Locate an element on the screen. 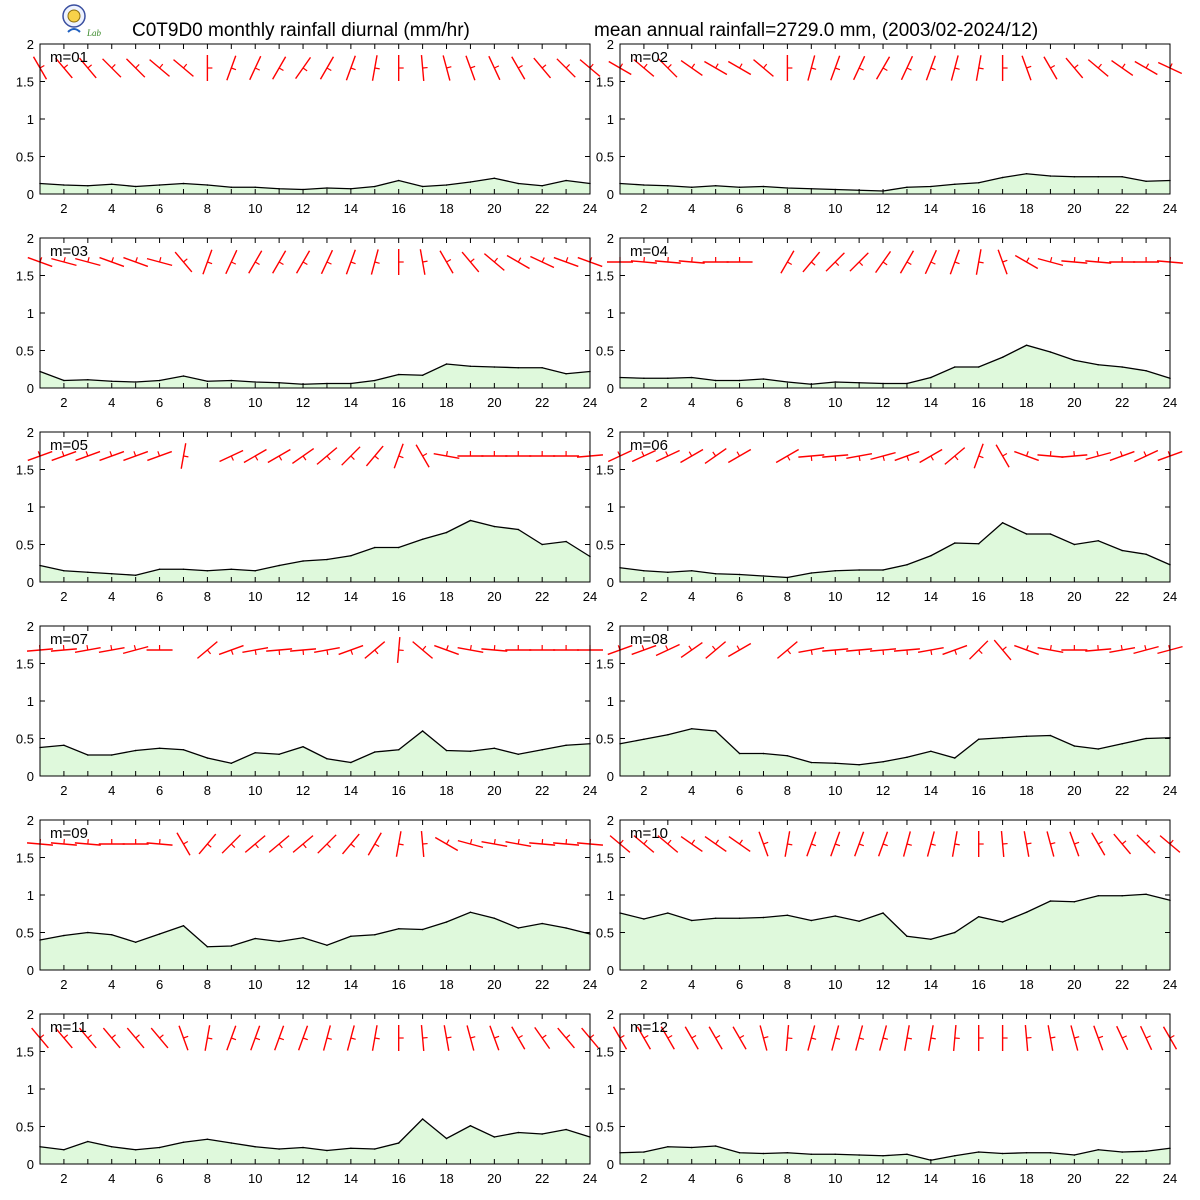 This screenshot has height=1200, width=1200. x-tick-label: 20 is located at coordinates (494, 984).